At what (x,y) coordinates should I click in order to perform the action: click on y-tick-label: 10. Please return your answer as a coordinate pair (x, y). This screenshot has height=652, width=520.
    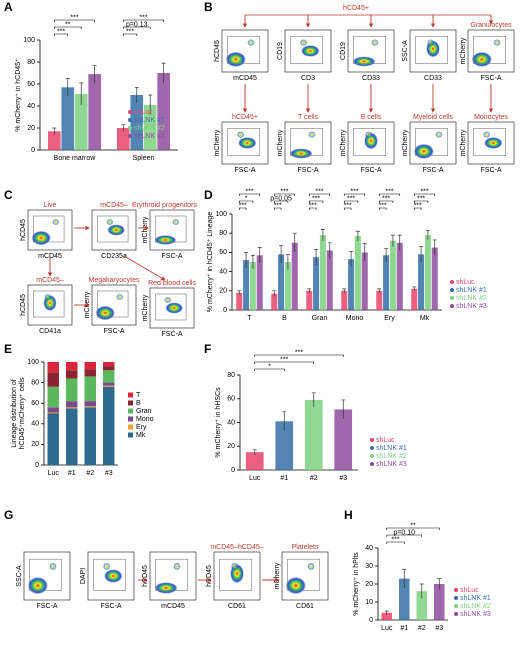
    Looking at the image, I should click on (369, 602).